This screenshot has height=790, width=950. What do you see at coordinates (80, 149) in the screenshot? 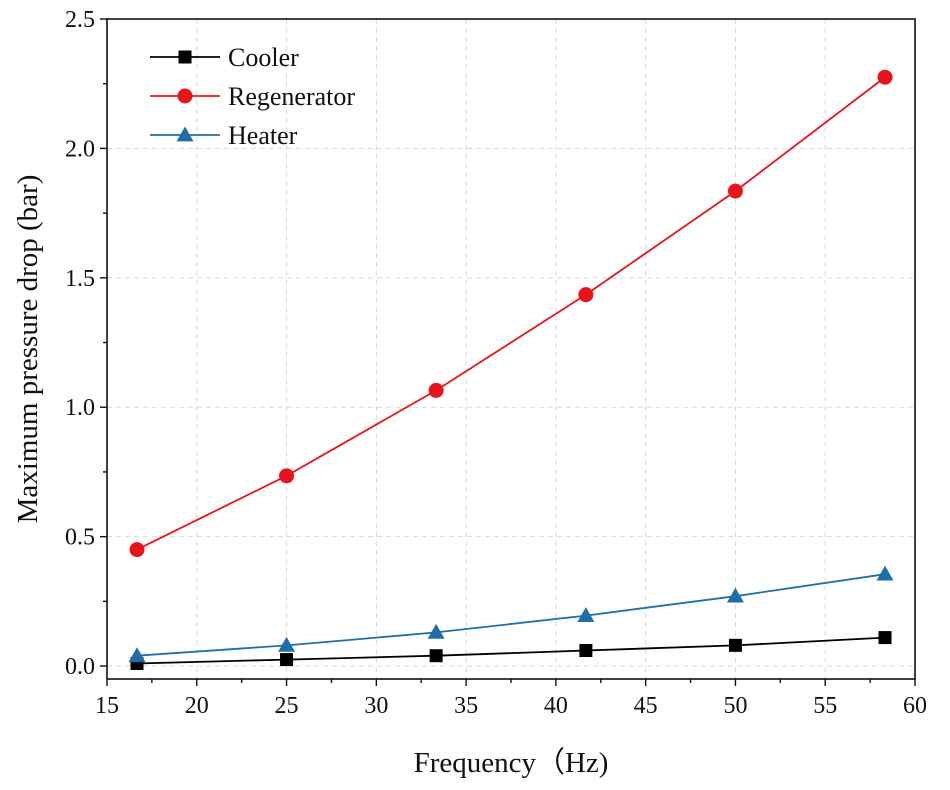
I see `y-tick-label: 2.0` at bounding box center [80, 149].